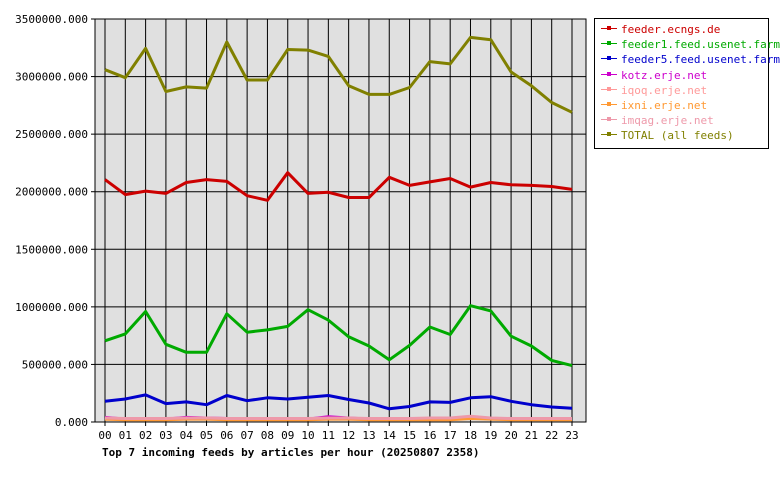 Image resolution: width=780 pixels, height=480 pixels. Describe the element at coordinates (51, 77) in the screenshot. I see `y-tick-label: 3000000.000` at that location.